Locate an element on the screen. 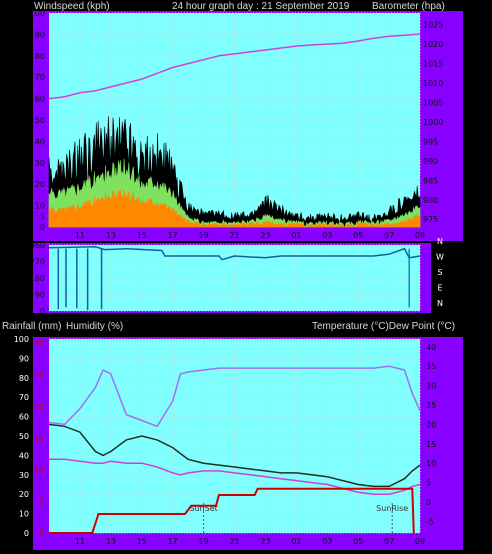  series-barometer is located at coordinates (234, 66).